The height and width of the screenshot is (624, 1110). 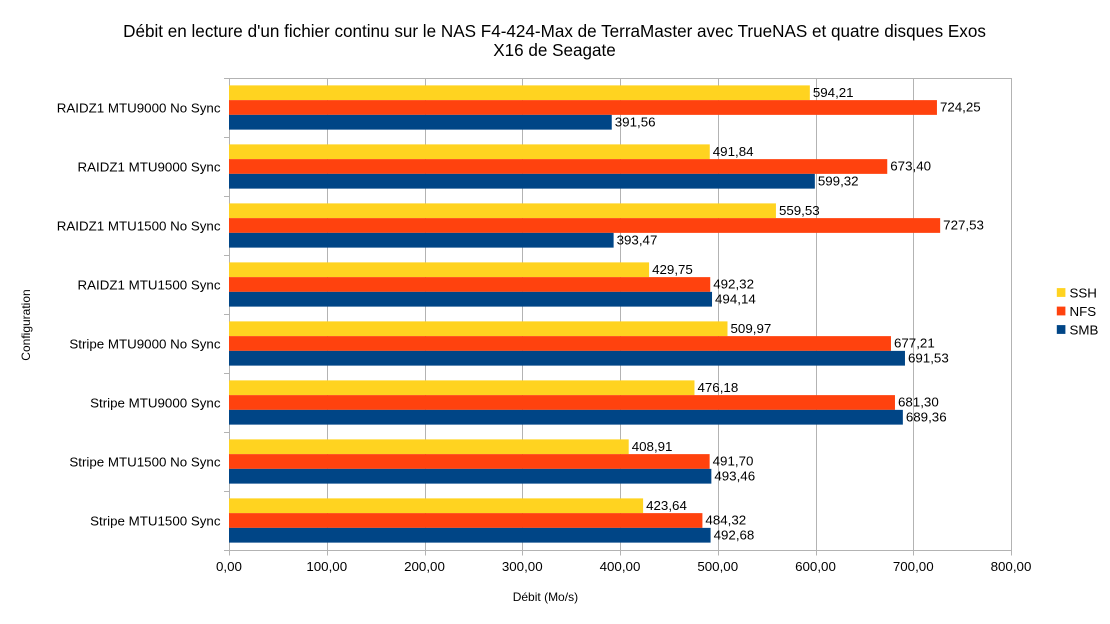 I want to click on svg-text: 100,00, so click(x=326, y=566).